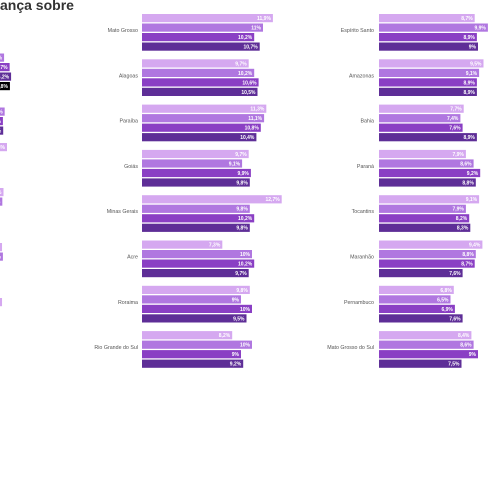  What do you see at coordinates (468, 255) in the screenshot?
I see `value-label: 8,8%` at bounding box center [468, 255].